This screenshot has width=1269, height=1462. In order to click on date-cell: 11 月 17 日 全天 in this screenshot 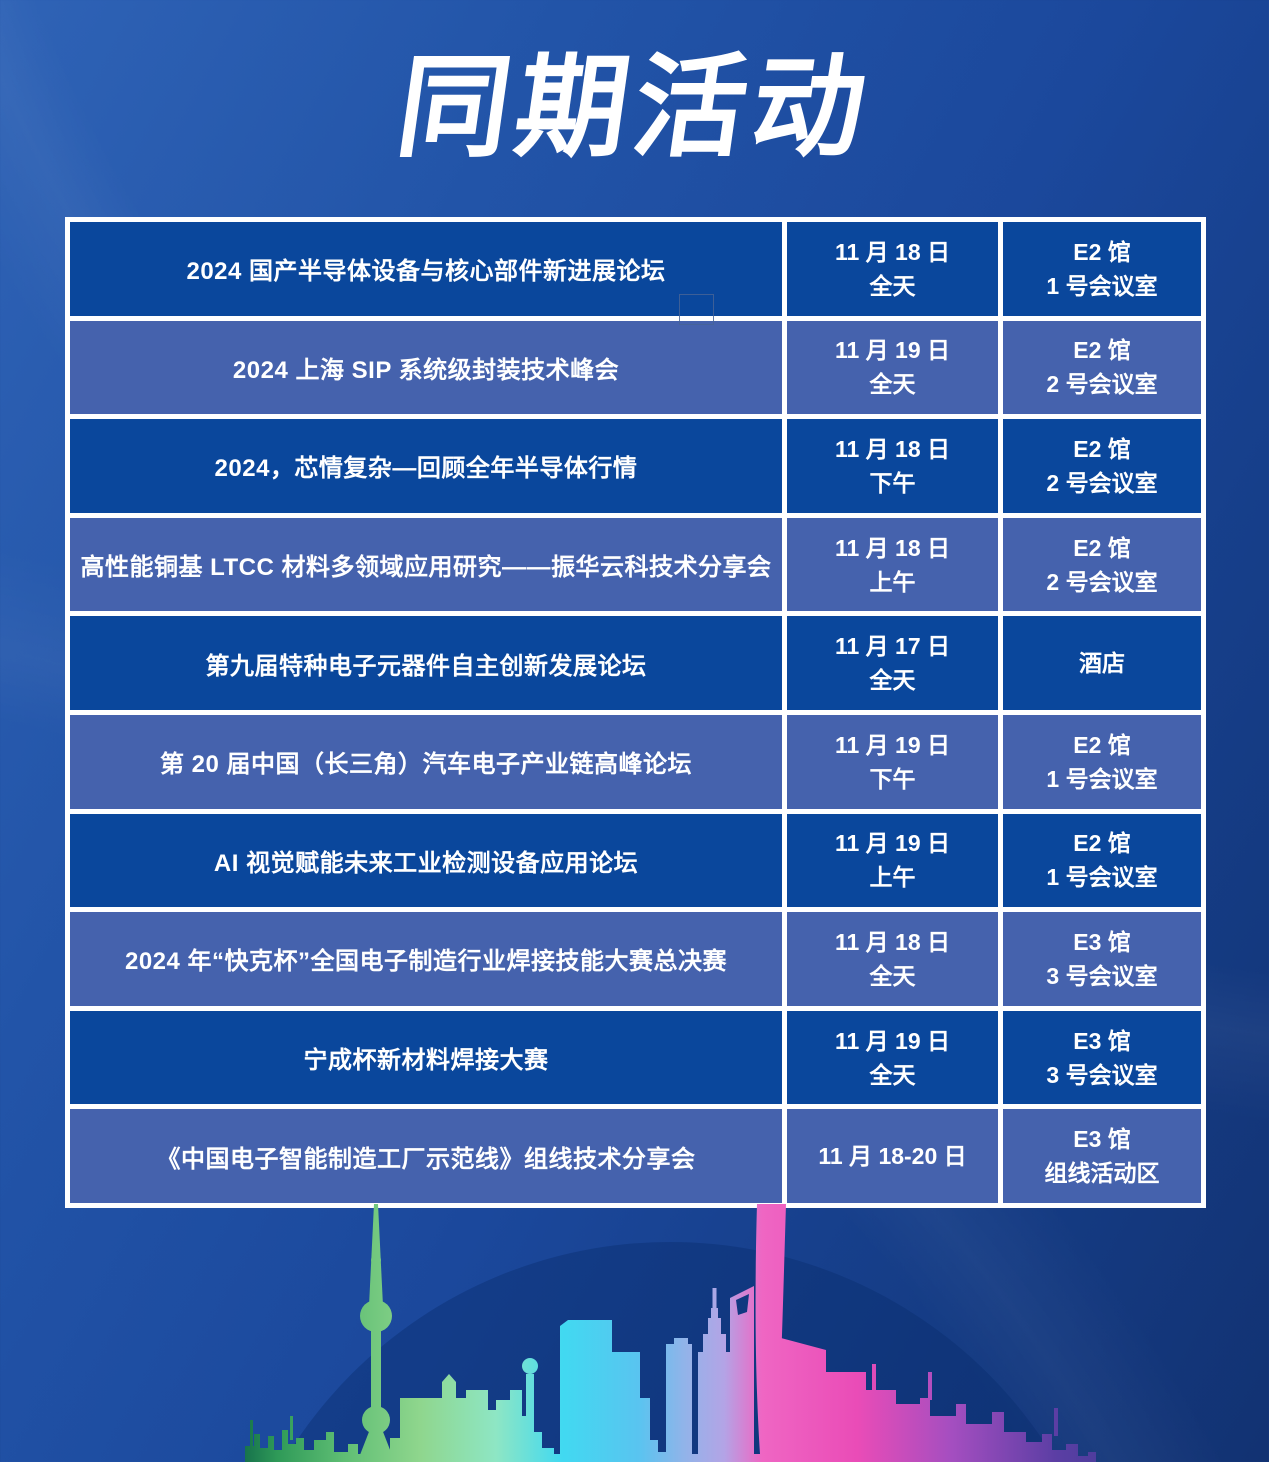, I will do `click(892, 663)`.